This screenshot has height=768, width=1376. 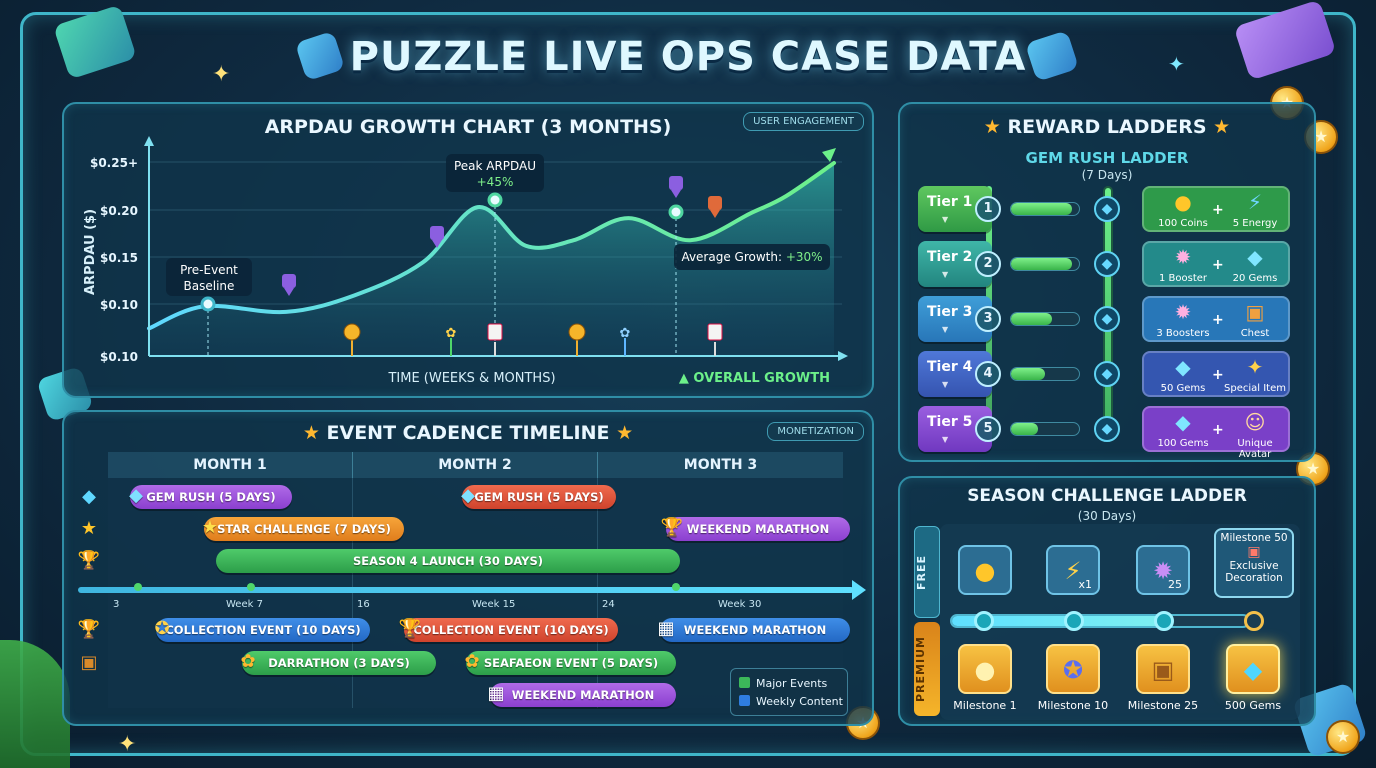 I want to click on axis-tick-label: Week 7, so click(x=244, y=604).